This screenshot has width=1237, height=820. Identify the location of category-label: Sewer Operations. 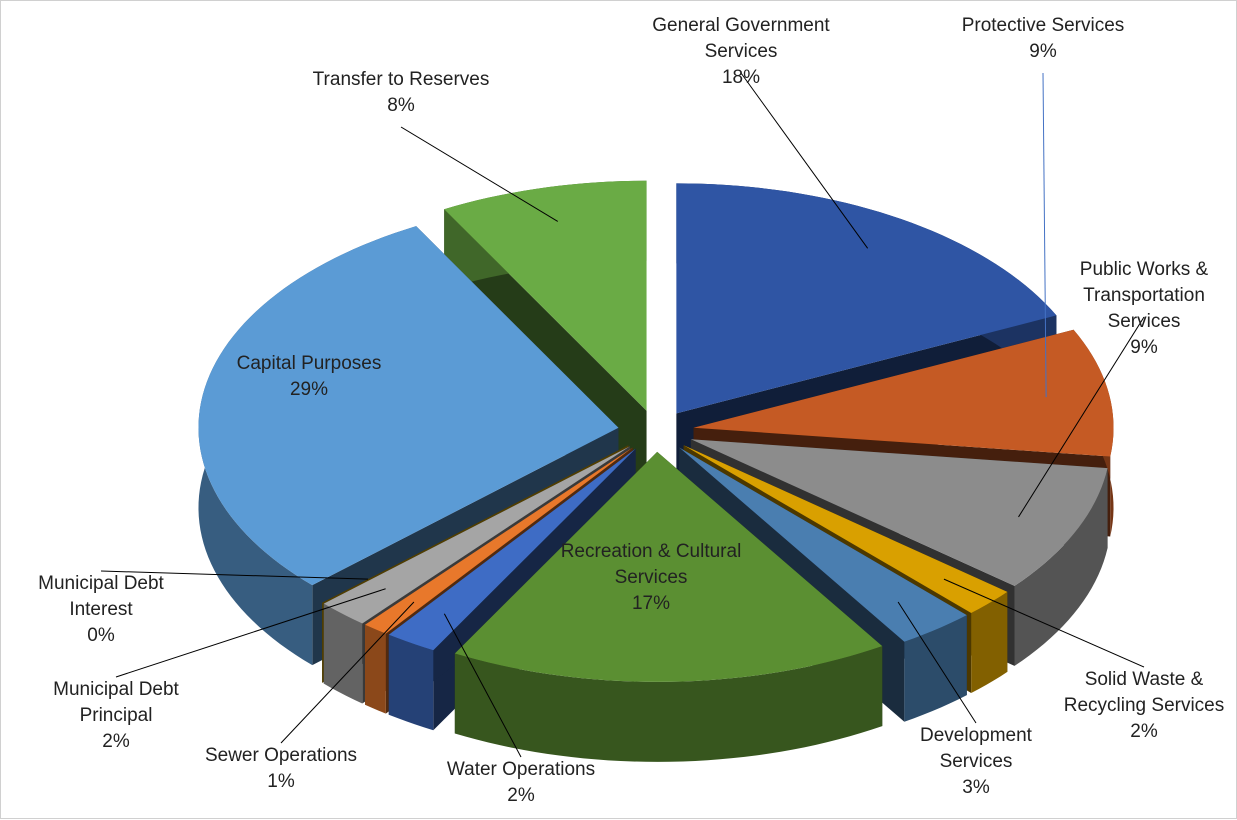
(281, 755).